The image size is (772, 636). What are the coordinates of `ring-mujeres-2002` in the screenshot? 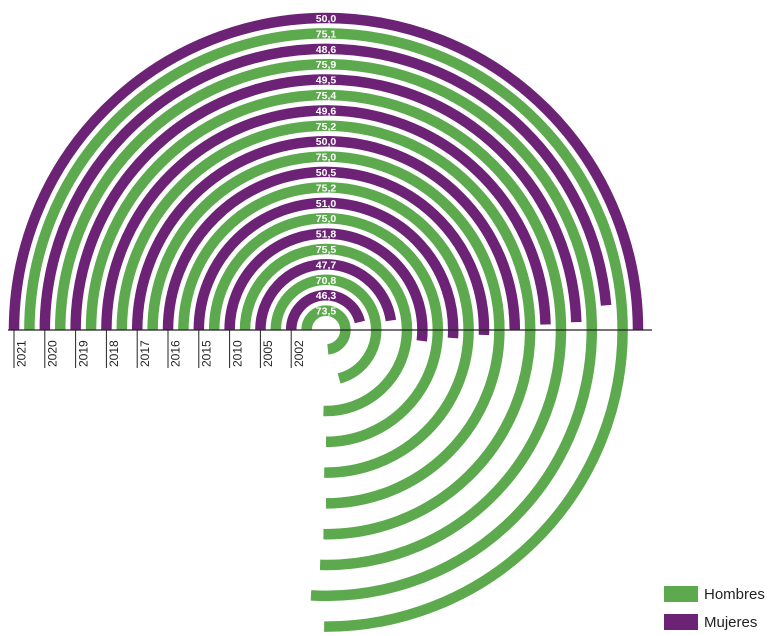 It's located at (325, 310).